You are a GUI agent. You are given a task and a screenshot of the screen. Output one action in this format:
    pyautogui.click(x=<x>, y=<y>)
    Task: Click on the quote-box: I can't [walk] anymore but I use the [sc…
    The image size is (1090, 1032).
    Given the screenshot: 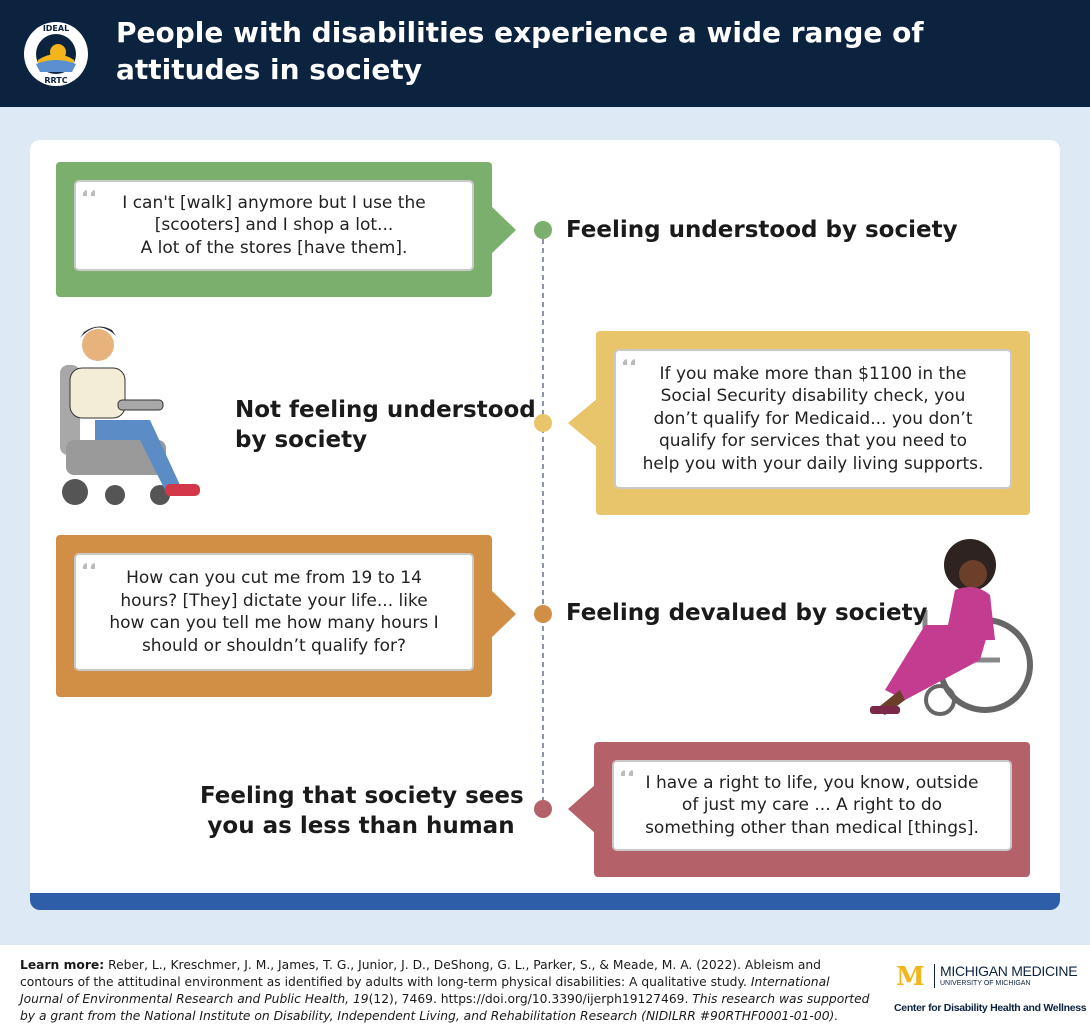 What is the action you would take?
    pyautogui.click(x=274, y=229)
    